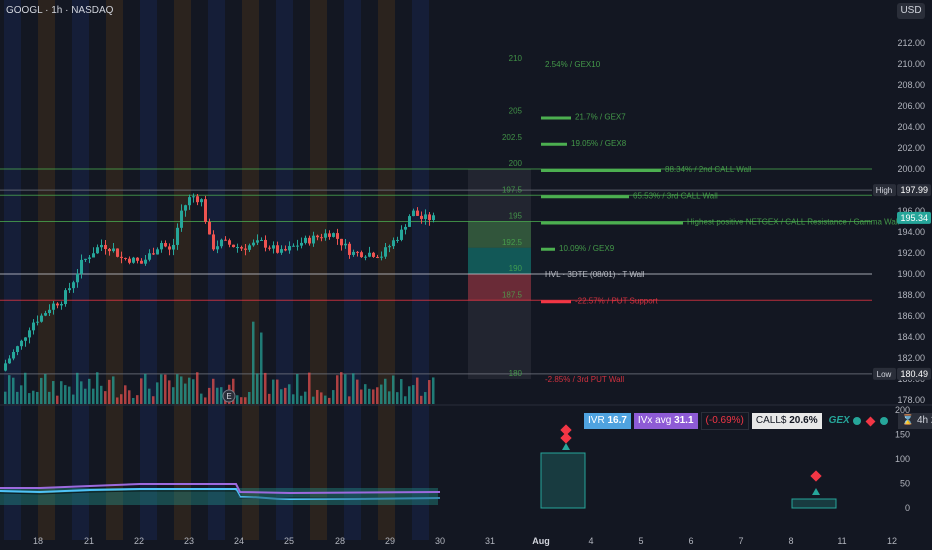  I want to click on time-tick: 31, so click(490, 541).